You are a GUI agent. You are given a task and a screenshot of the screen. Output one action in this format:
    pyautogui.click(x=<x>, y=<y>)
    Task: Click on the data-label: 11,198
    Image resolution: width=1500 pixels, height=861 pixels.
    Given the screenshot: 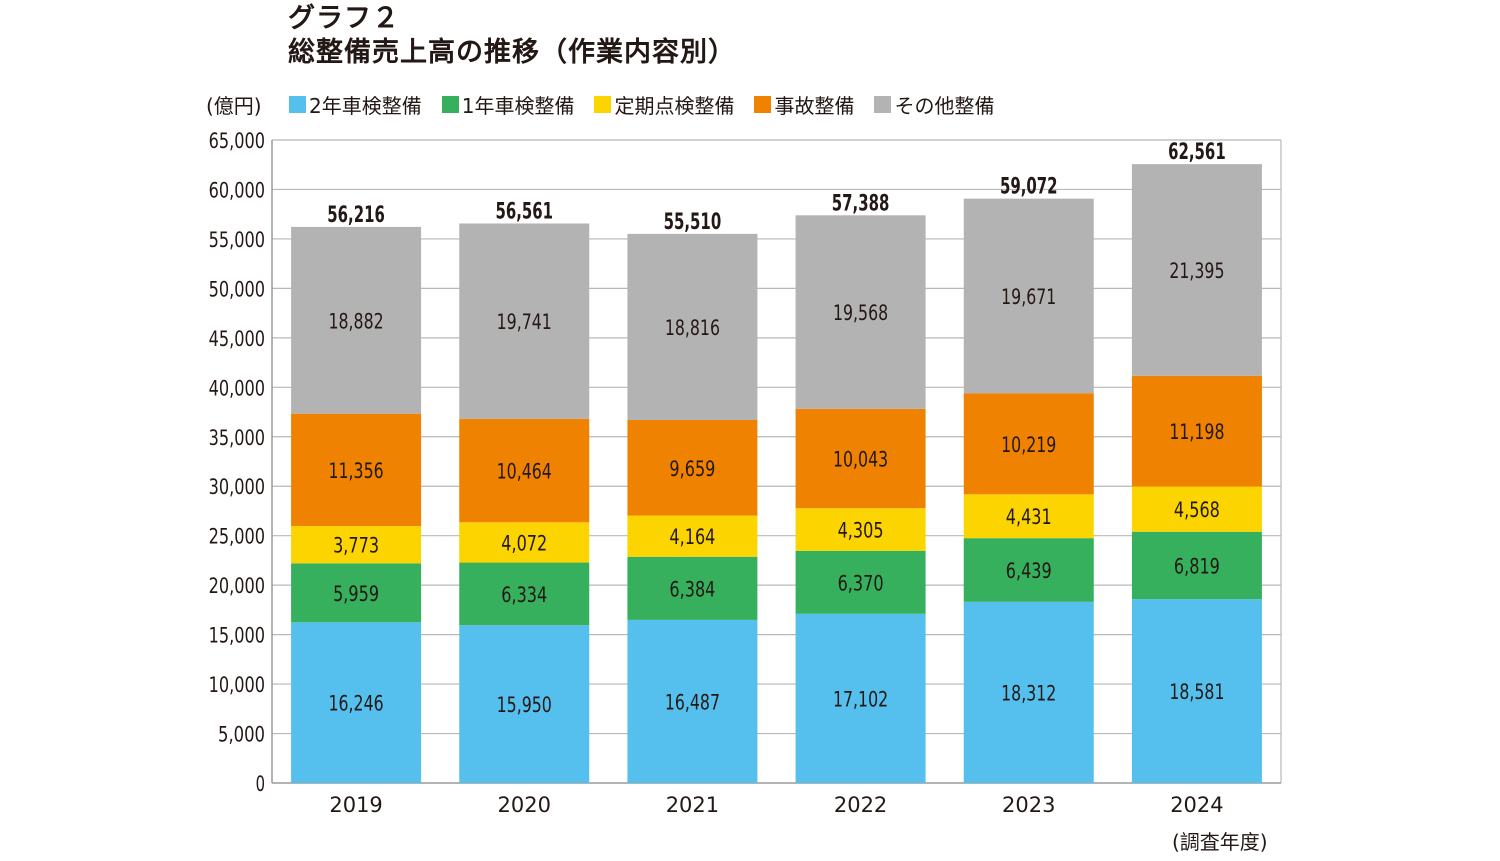 What is the action you would take?
    pyautogui.click(x=1196, y=432)
    